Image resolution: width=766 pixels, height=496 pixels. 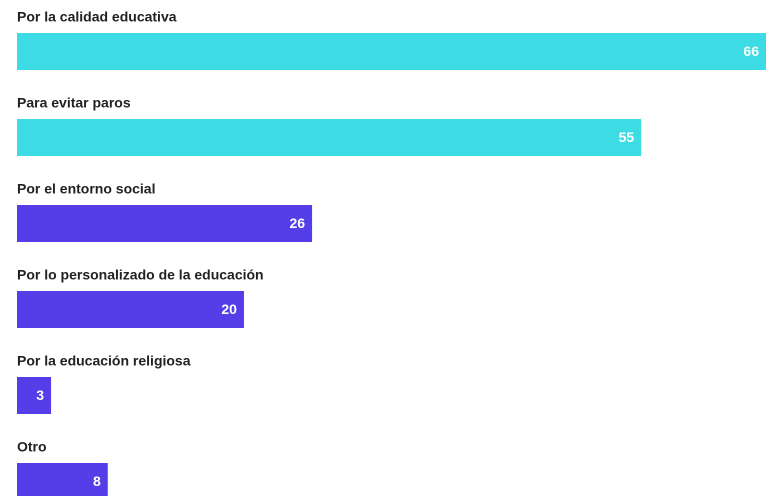 I want to click on category-label: Por la calidad educativa, so click(x=97, y=17).